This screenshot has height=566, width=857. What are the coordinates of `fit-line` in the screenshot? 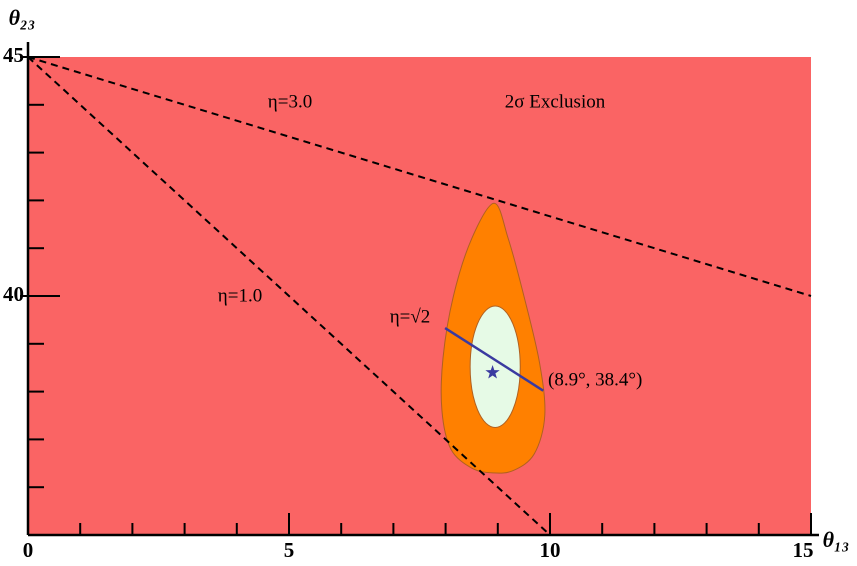 It's located at (494, 359).